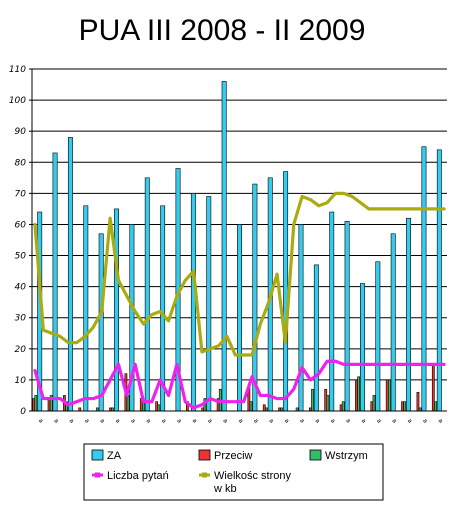 This screenshot has height=512, width=471. Describe the element at coordinates (253, 476) in the screenshot. I see `legend-label: Wielkośc strony` at that location.